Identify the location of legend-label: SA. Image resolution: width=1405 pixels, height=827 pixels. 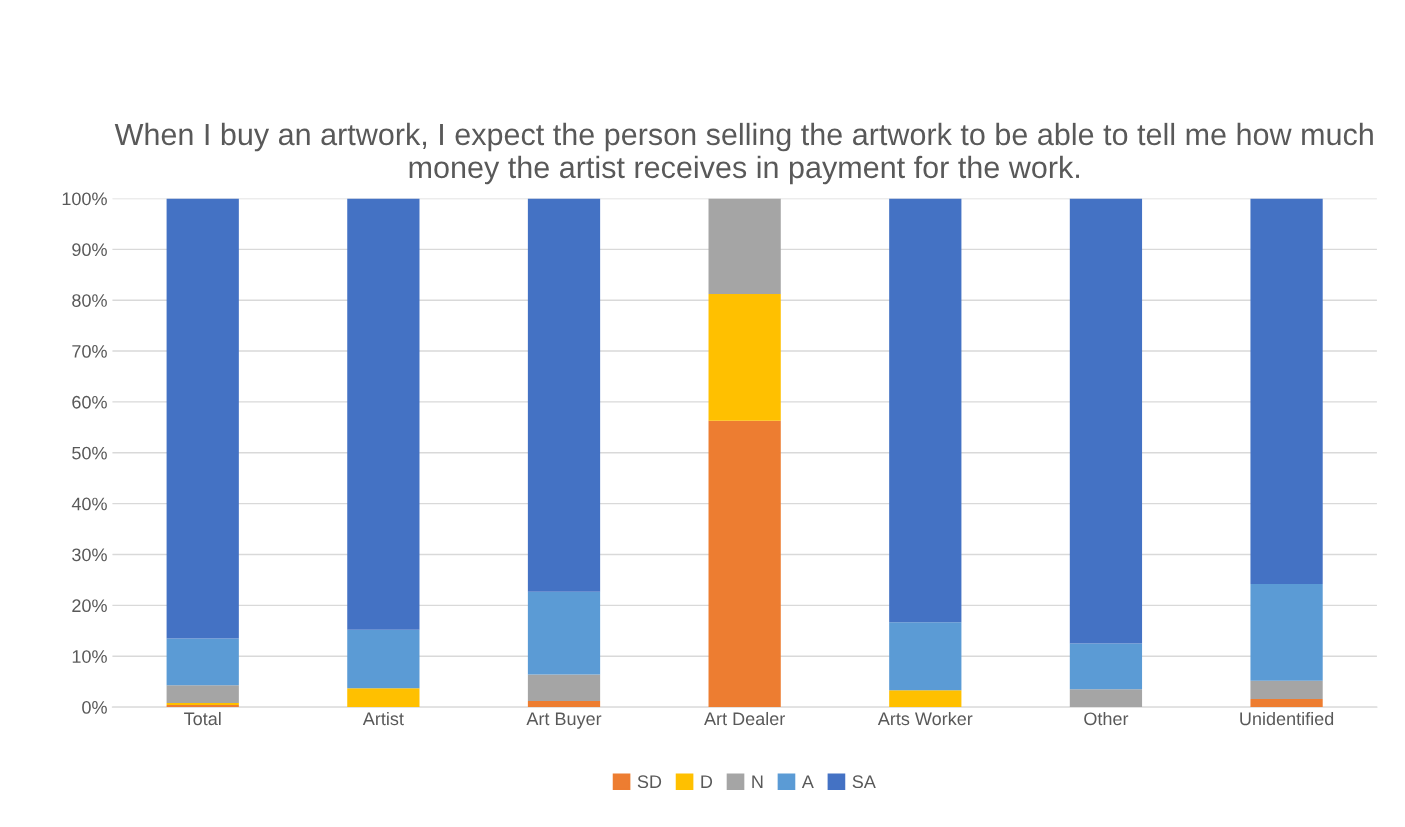
(864, 782).